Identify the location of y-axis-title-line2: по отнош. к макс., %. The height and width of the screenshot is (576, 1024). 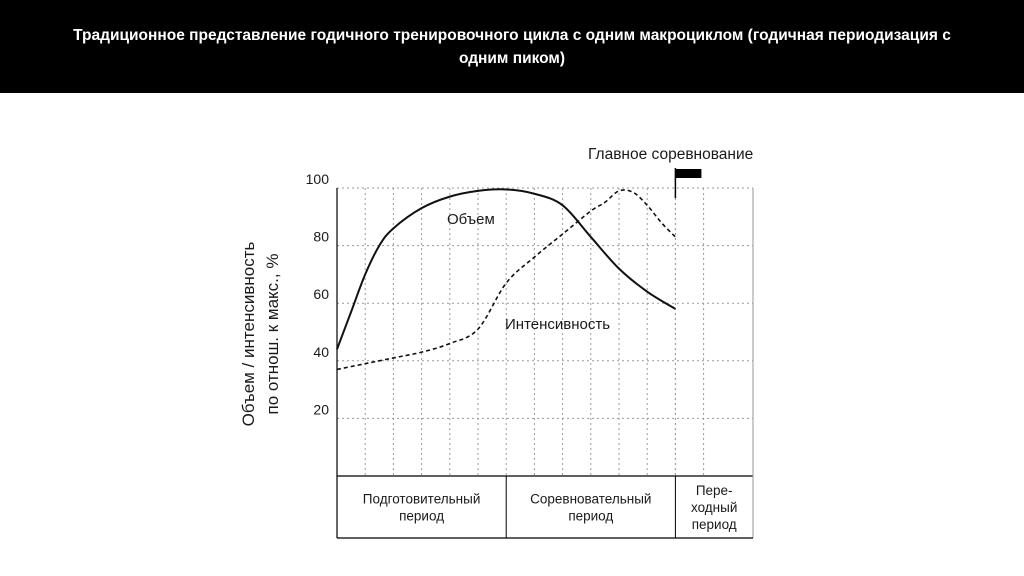
(272, 334).